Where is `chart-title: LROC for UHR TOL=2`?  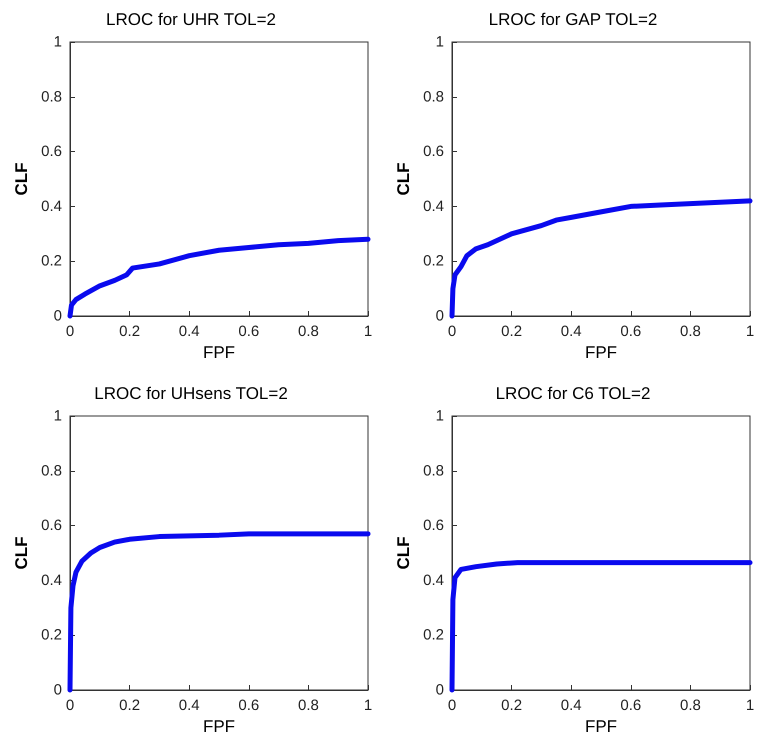
chart-title: LROC for UHR TOL=2 is located at coordinates (191, 19).